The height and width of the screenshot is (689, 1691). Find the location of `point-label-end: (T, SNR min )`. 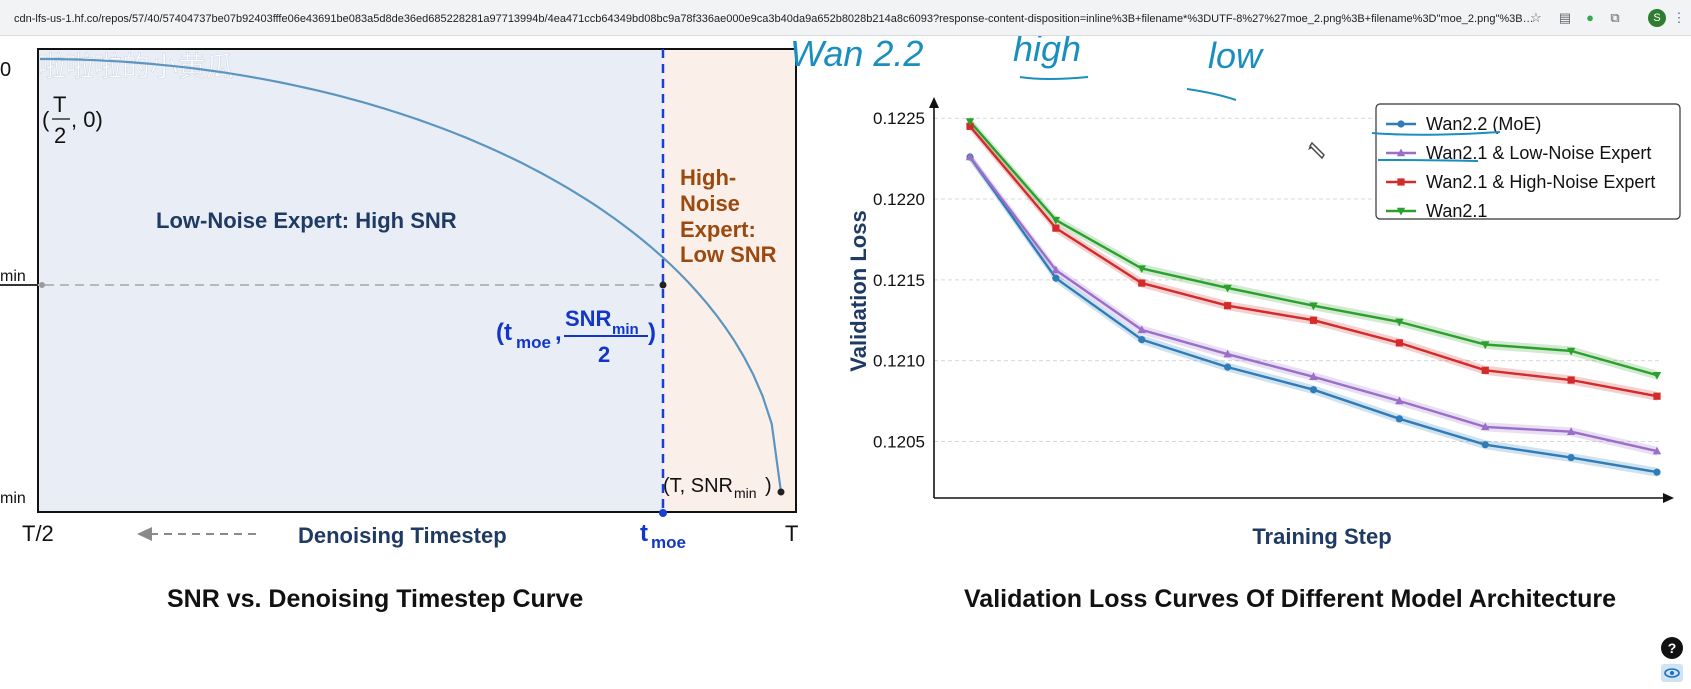

point-label-end: (T, SNR min ) is located at coordinates (717, 488).